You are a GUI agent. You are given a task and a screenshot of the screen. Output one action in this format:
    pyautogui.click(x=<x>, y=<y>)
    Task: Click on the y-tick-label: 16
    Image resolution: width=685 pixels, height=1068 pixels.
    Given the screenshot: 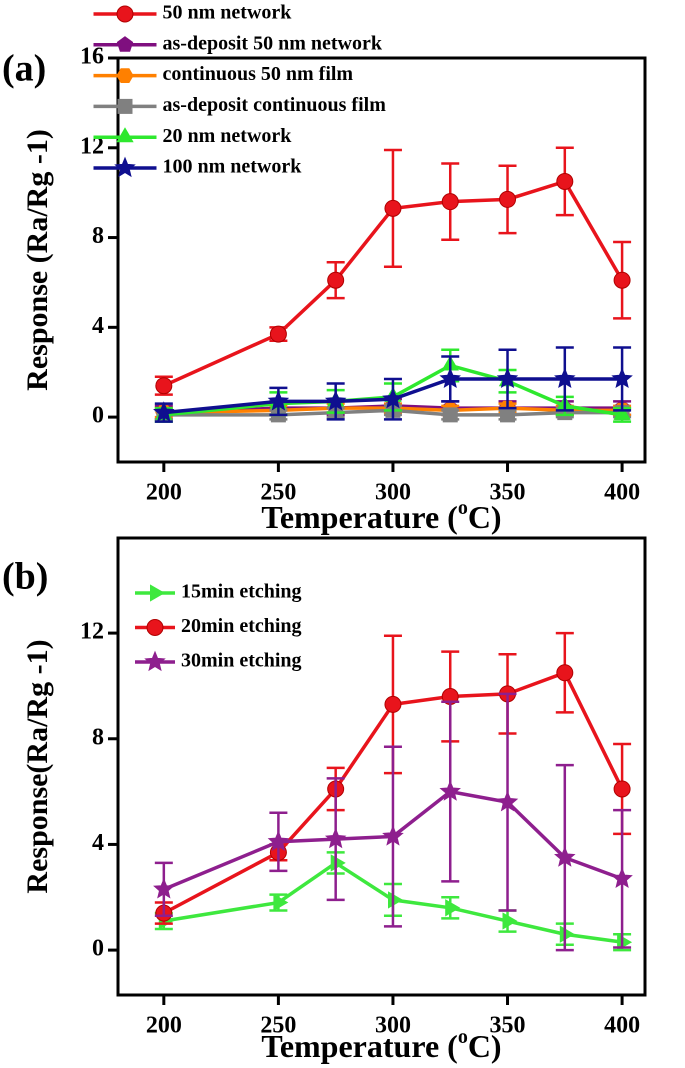 What is the action you would take?
    pyautogui.click(x=92, y=57)
    